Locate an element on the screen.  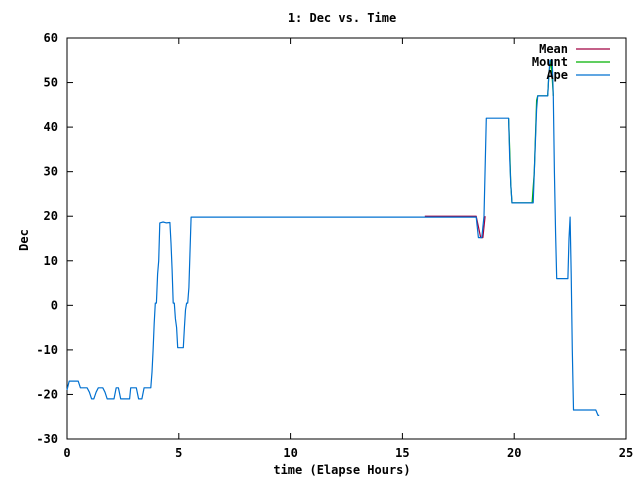
y-tick-label: 20 is located at coordinates (51, 216).